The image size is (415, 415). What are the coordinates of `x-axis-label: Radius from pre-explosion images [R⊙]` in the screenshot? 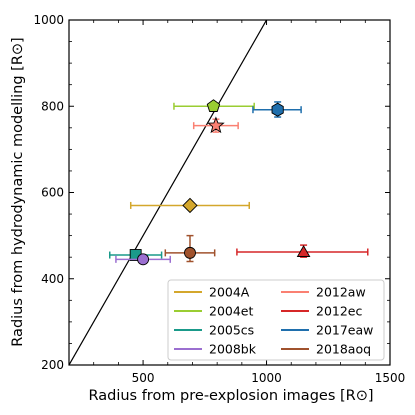 It's located at (230, 396).